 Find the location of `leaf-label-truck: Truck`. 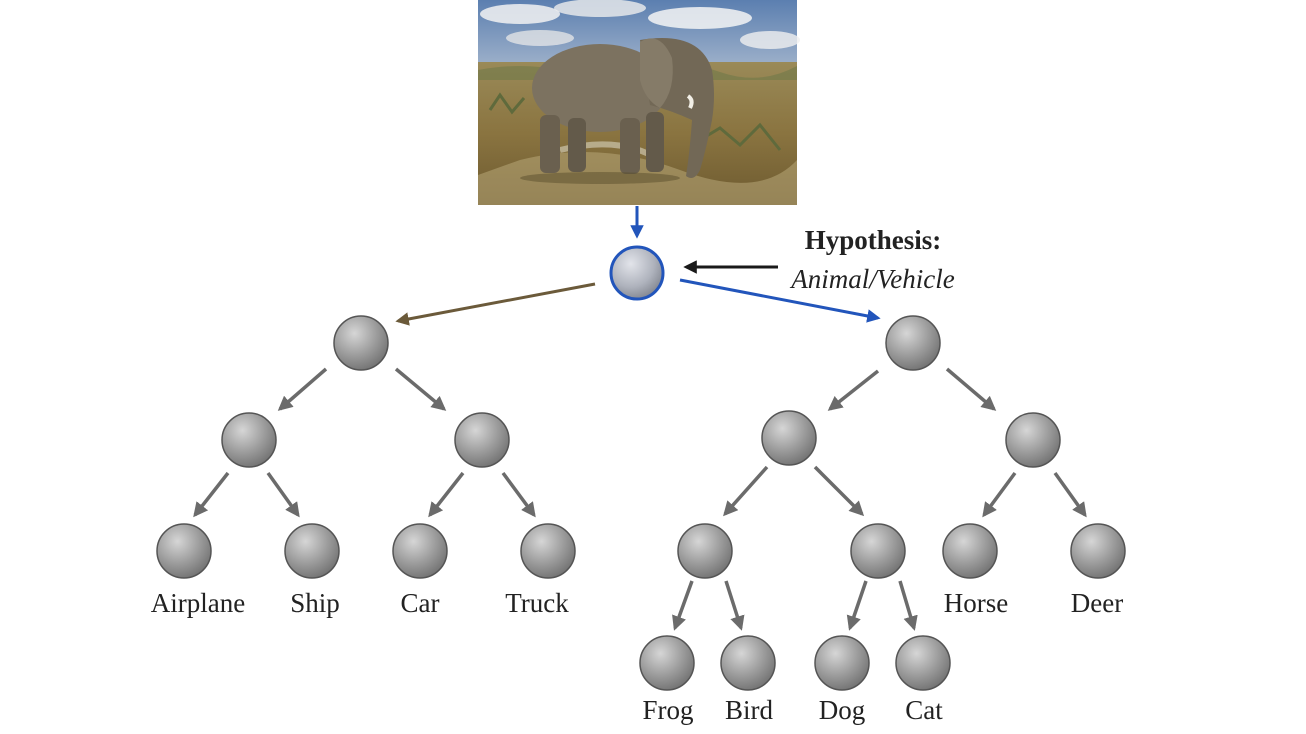

leaf-label-truck: Truck is located at coordinates (537, 603).